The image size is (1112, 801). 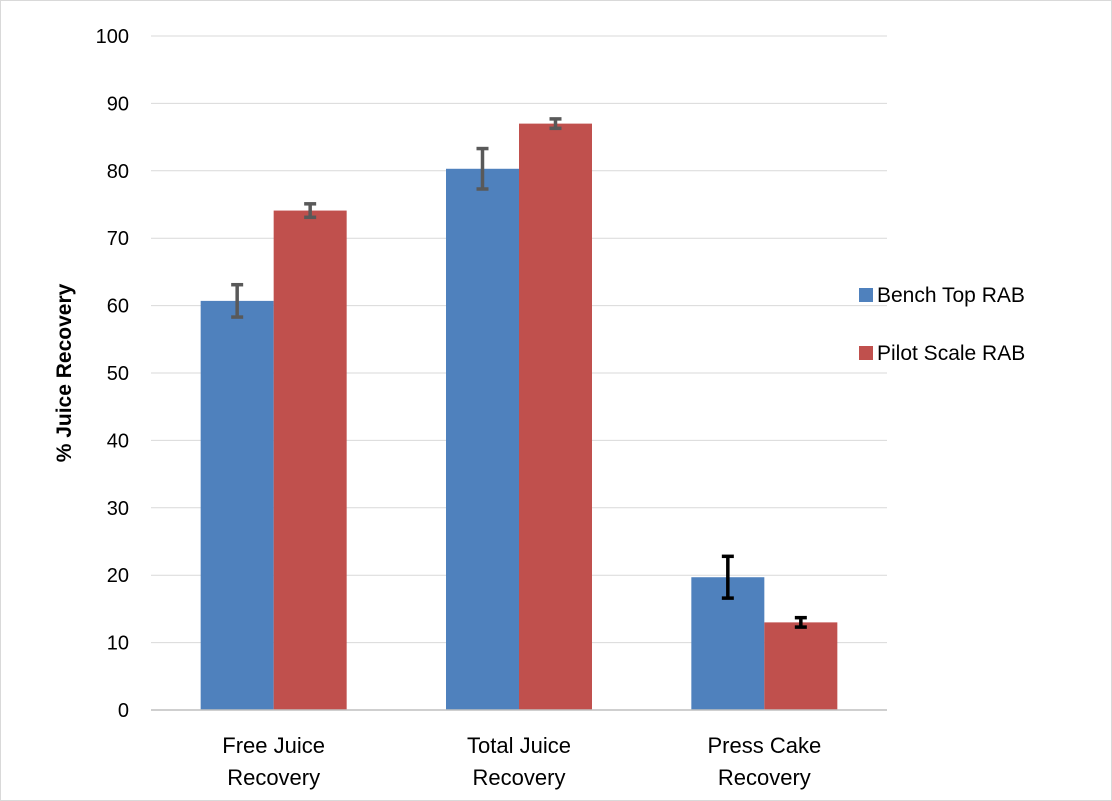 I want to click on legend: Bench Top RAB Pilot Scale RAB, so click(x=942, y=324).